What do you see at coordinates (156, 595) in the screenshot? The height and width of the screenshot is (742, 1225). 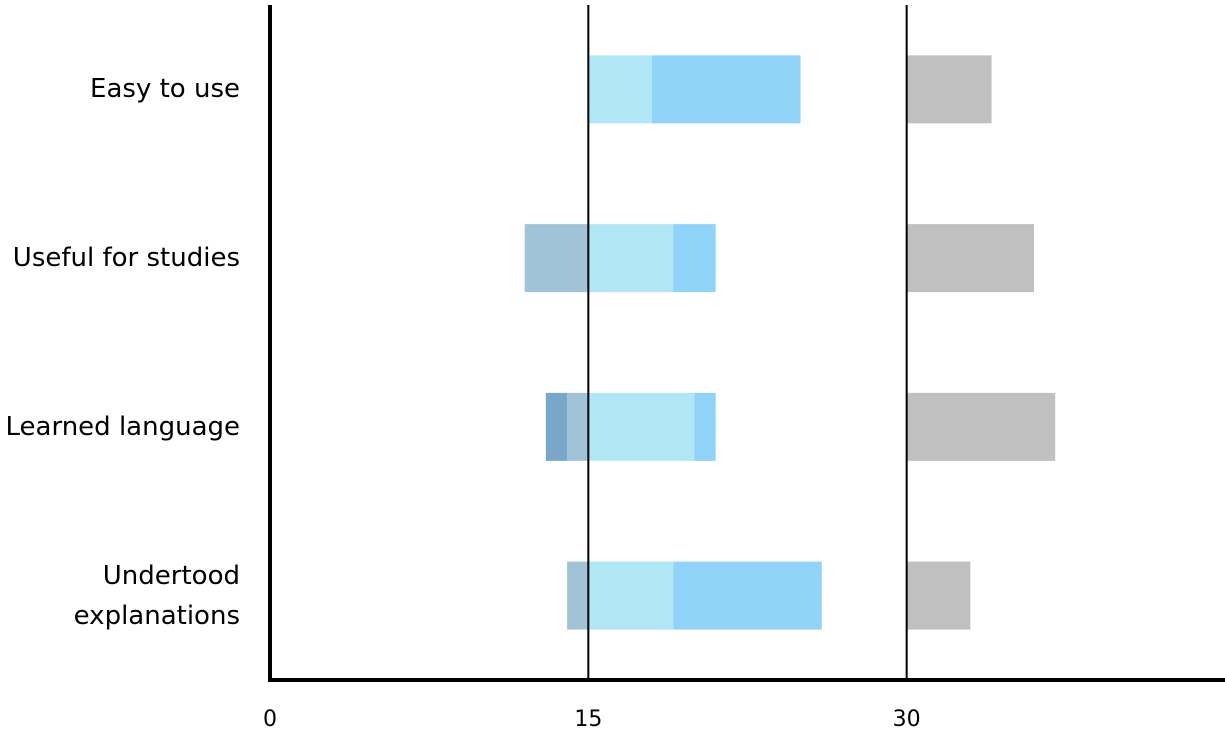 I see `category-label: Undertood explanations` at bounding box center [156, 595].